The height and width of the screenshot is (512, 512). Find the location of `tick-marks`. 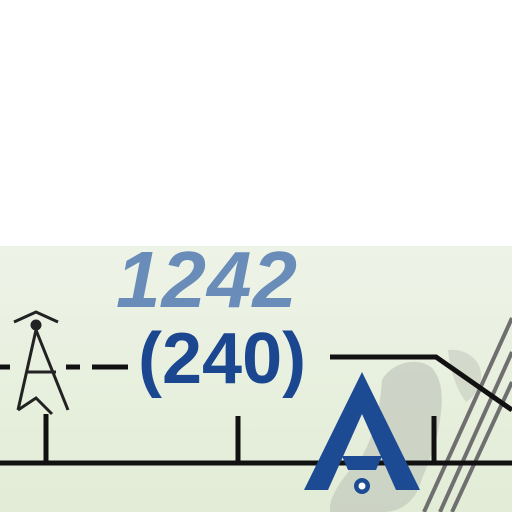

tick-marks is located at coordinates (240, 438).